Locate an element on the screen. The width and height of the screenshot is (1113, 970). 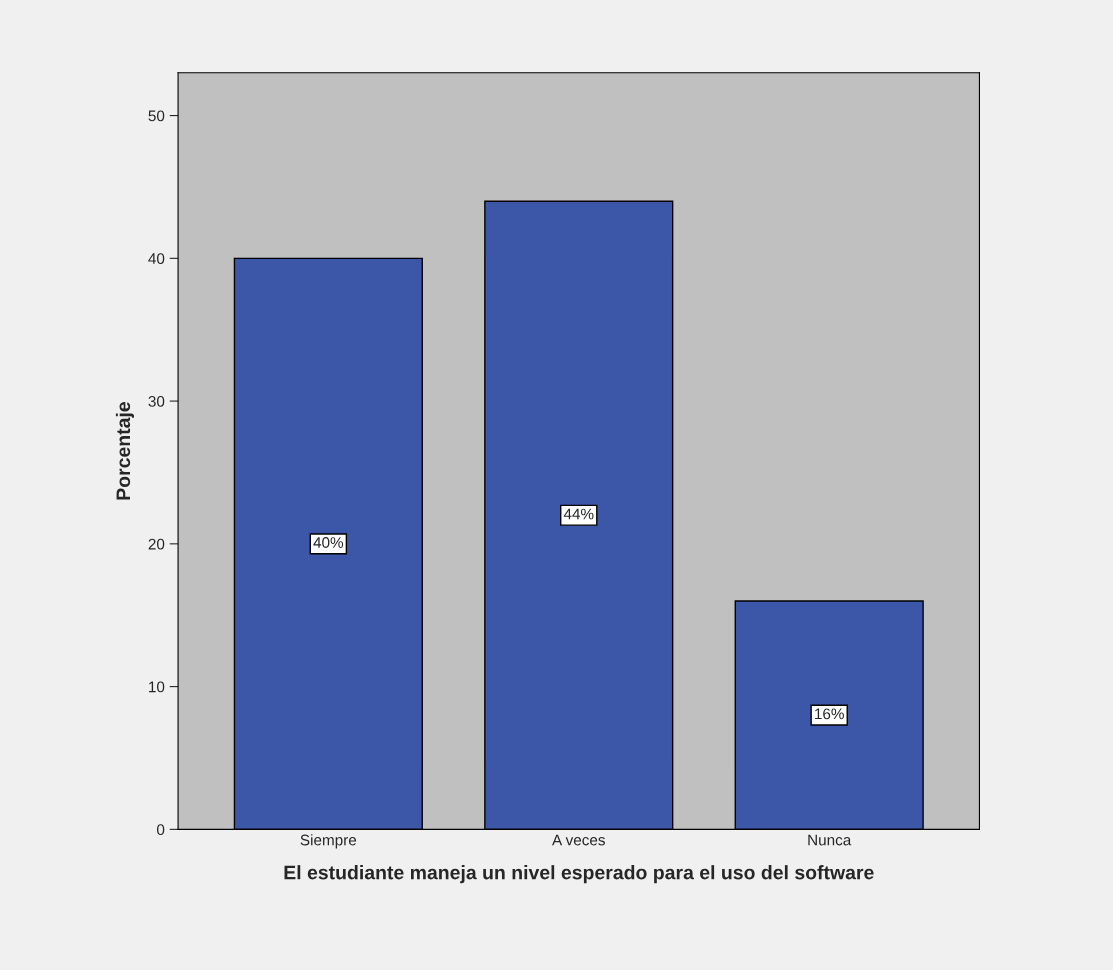
x-tick-label: Siempre is located at coordinates (328, 841).